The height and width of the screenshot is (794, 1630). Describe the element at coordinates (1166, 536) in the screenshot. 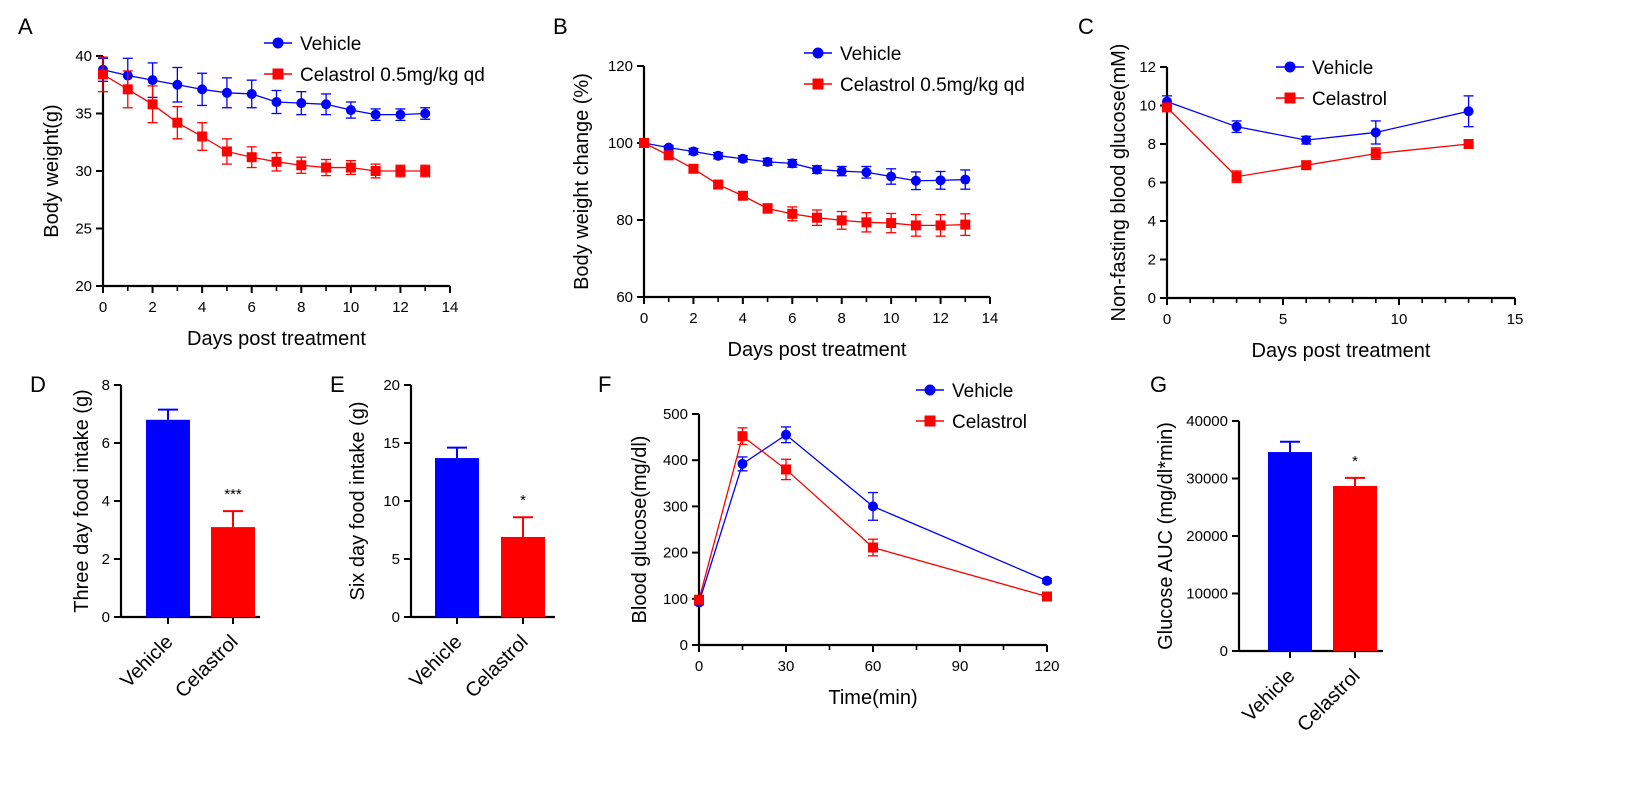

I see `y-axis-title: Glucose AUC (mg/dl*min)` at that location.